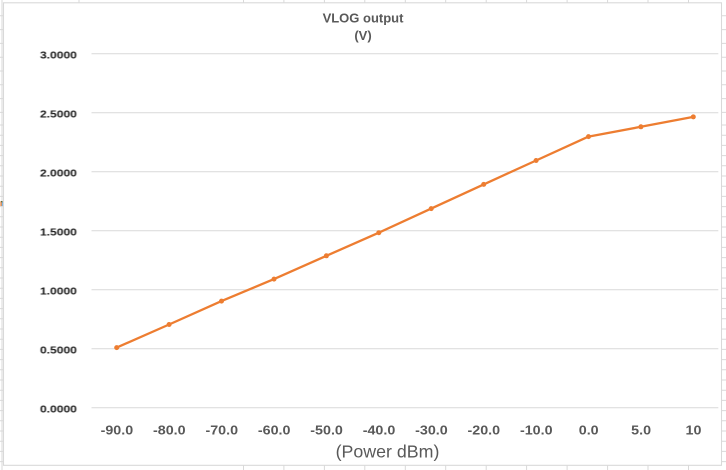 Image resolution: width=726 pixels, height=470 pixels. I want to click on svg-text: VLOG output, so click(364, 18).